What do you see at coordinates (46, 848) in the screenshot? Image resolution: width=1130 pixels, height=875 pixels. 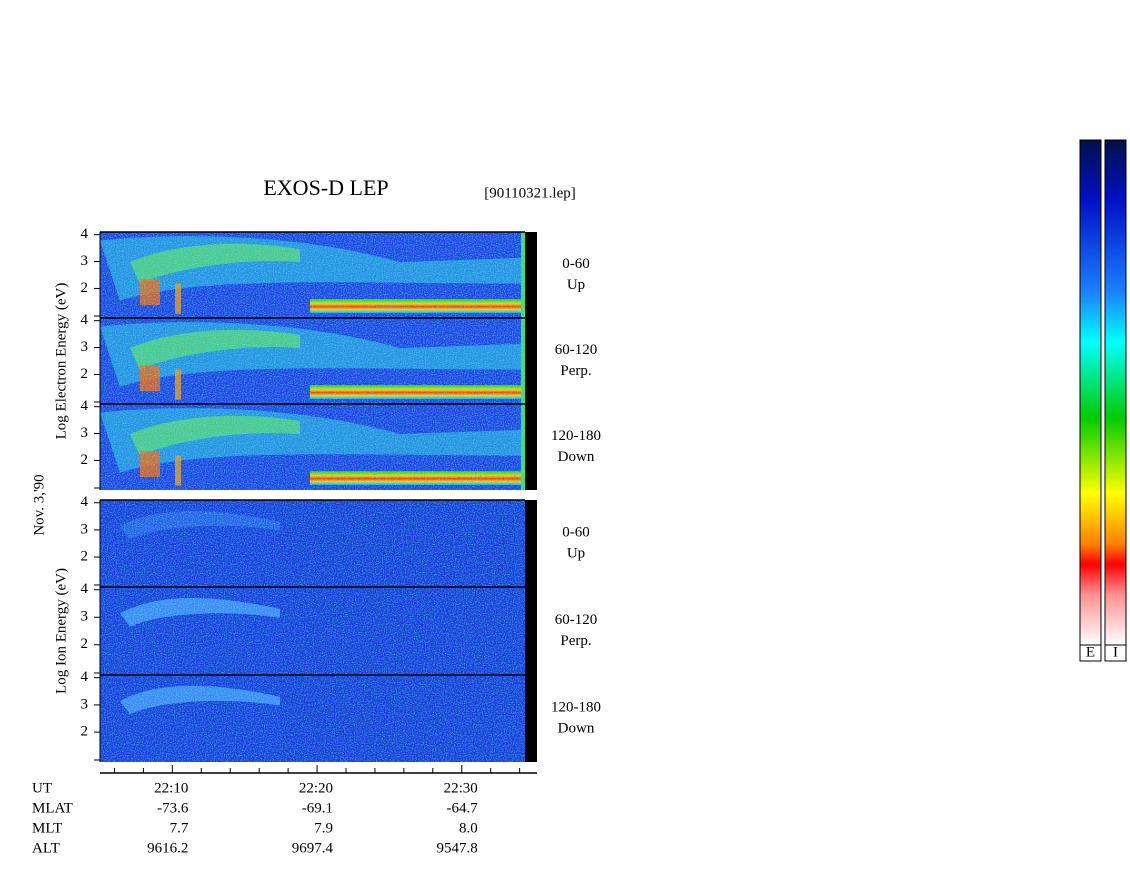 I see `ephemeris-label: ALT` at bounding box center [46, 848].